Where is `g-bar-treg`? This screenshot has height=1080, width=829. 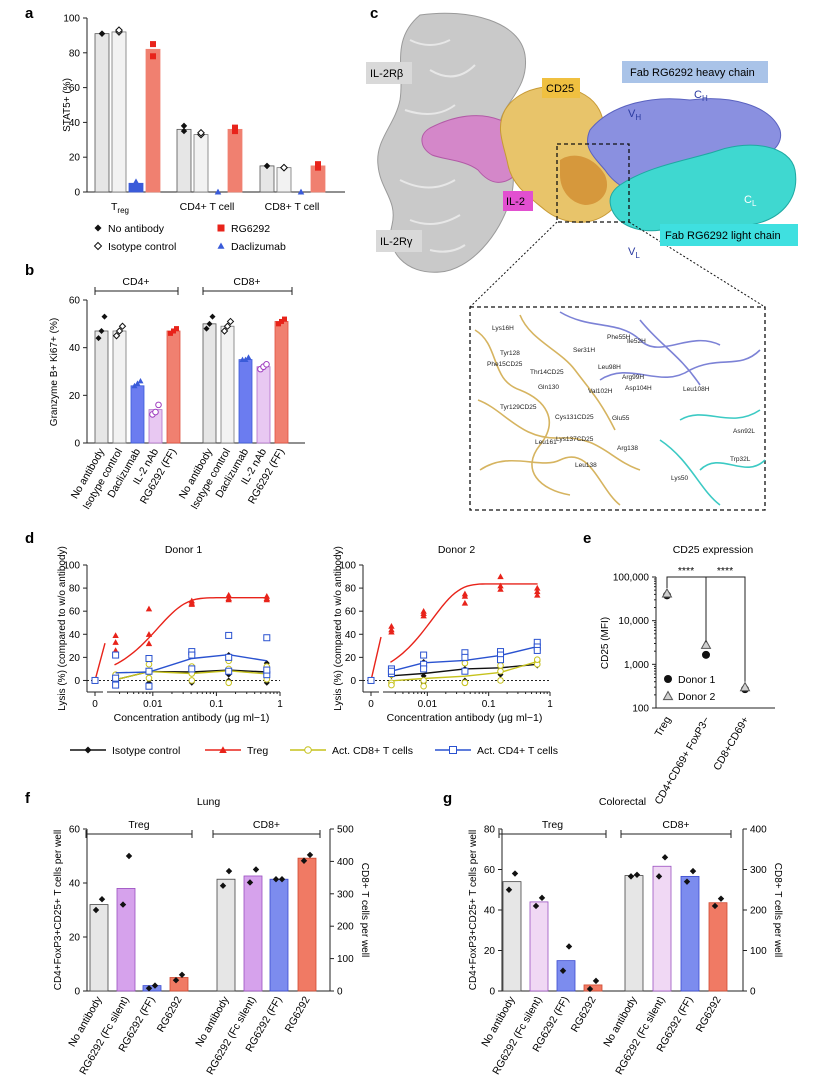 g-bar-treg is located at coordinates (539, 946).